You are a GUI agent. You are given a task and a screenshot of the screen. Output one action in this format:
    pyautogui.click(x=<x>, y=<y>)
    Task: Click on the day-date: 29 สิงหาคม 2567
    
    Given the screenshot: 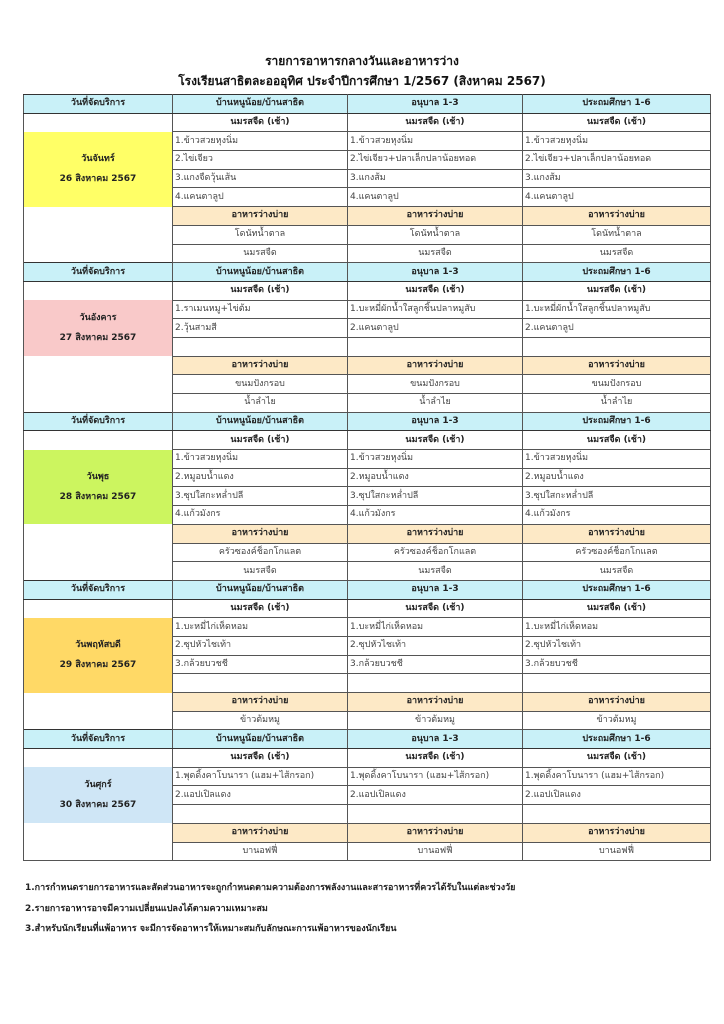 What is the action you would take?
    pyautogui.click(x=98, y=665)
    